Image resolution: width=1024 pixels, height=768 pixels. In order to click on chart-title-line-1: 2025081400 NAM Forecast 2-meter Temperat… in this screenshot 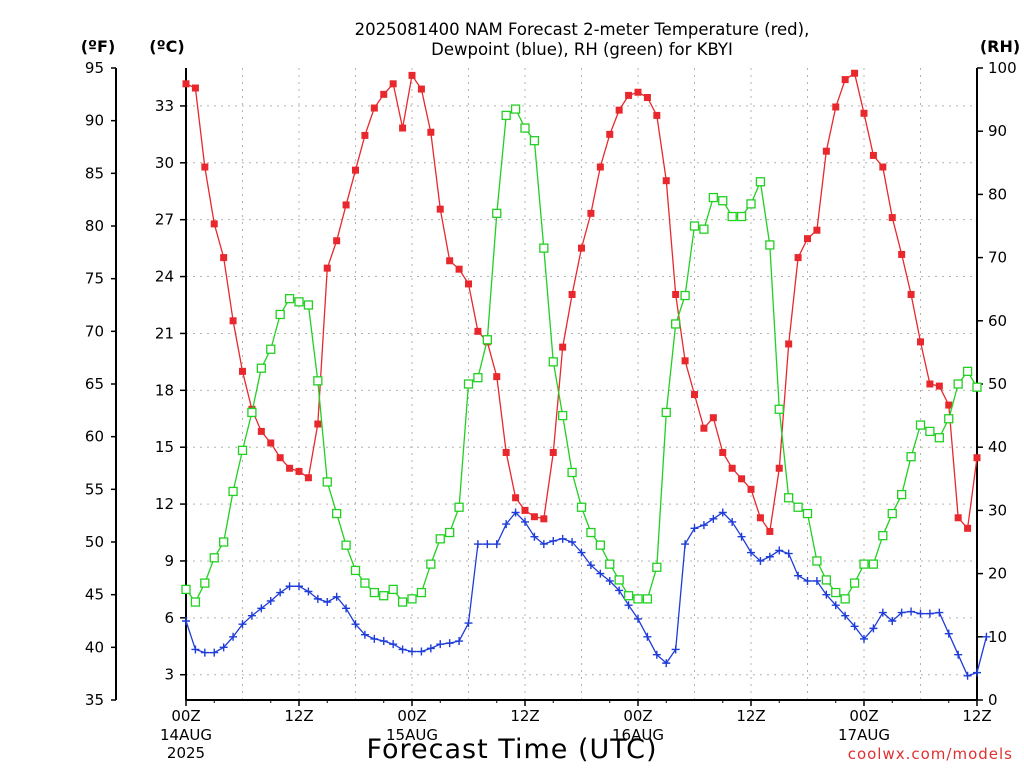, I will do `click(582, 29)`.